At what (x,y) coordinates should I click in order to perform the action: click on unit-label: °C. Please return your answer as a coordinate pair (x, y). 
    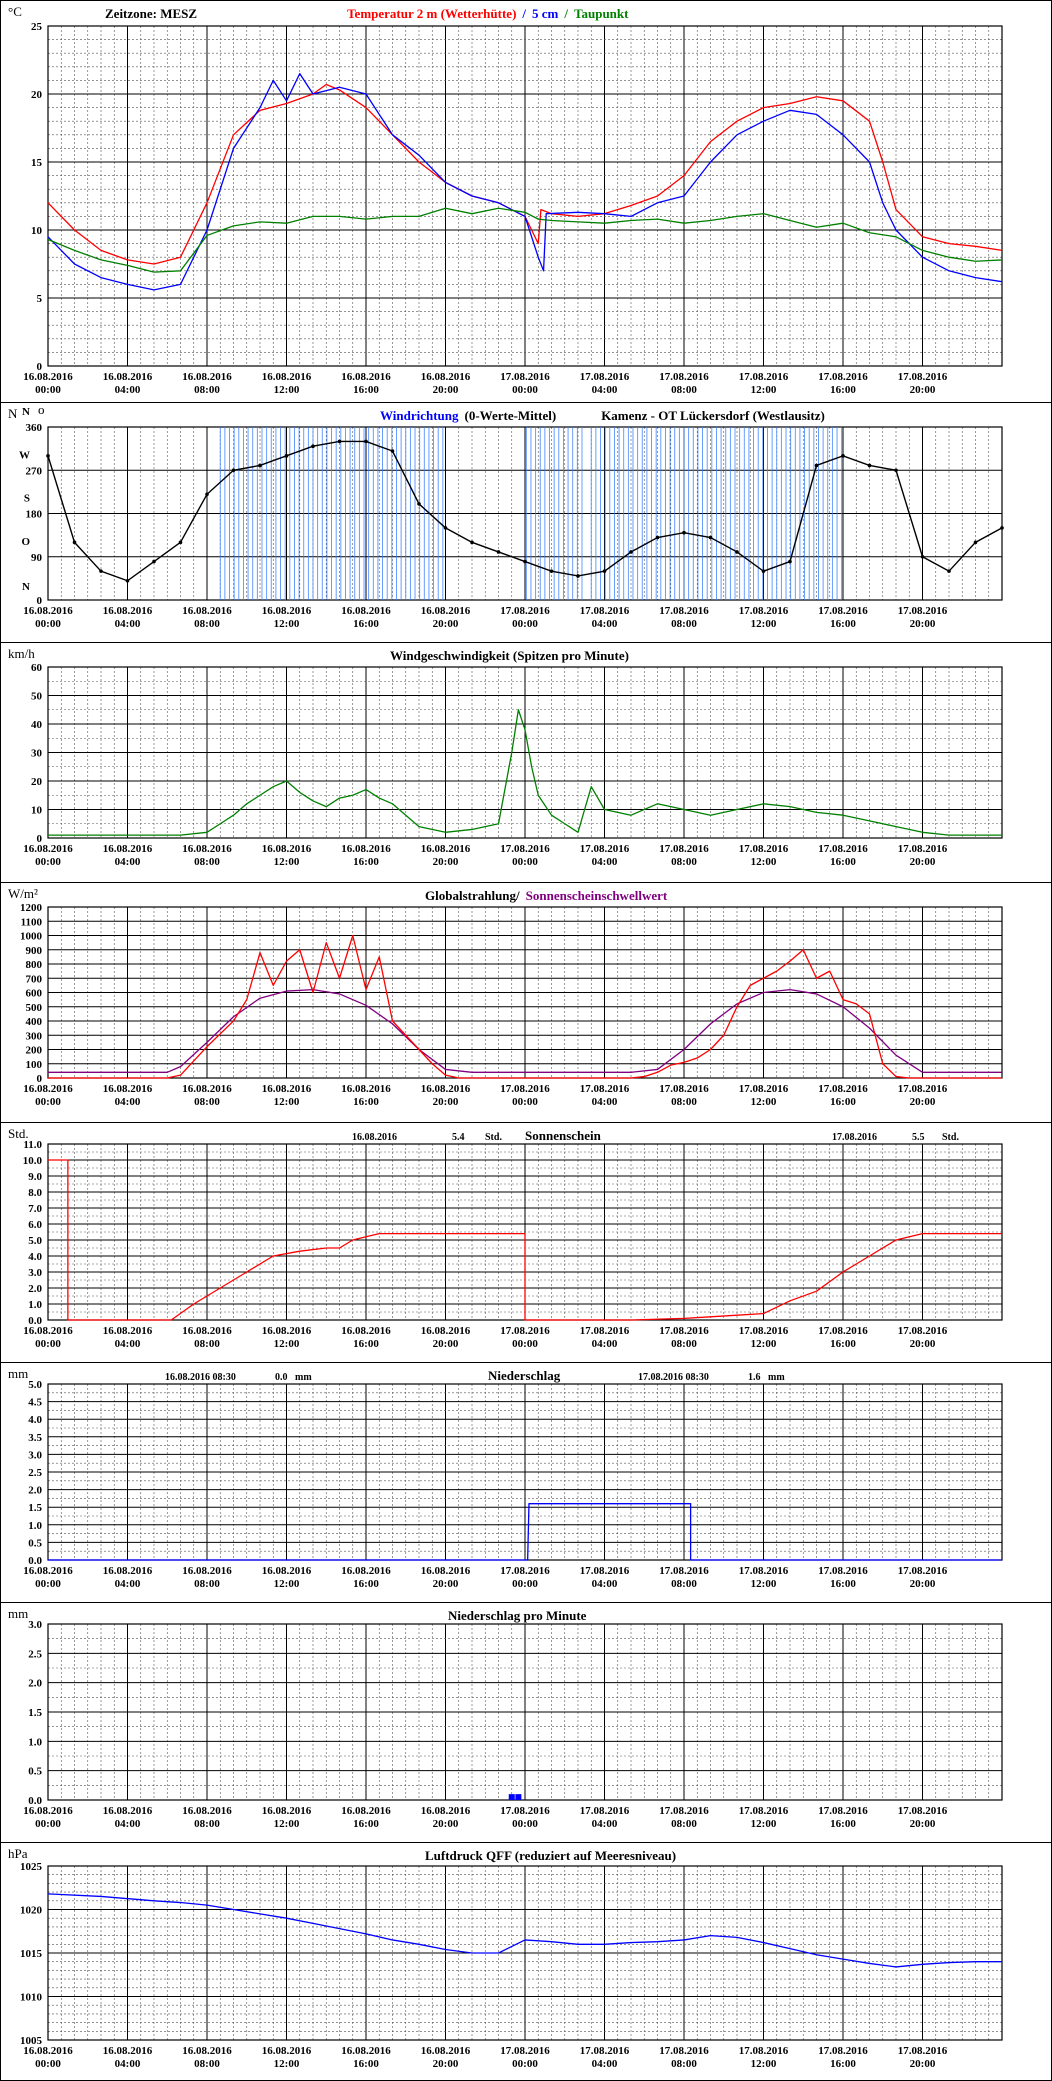
    Looking at the image, I should click on (15, 11).